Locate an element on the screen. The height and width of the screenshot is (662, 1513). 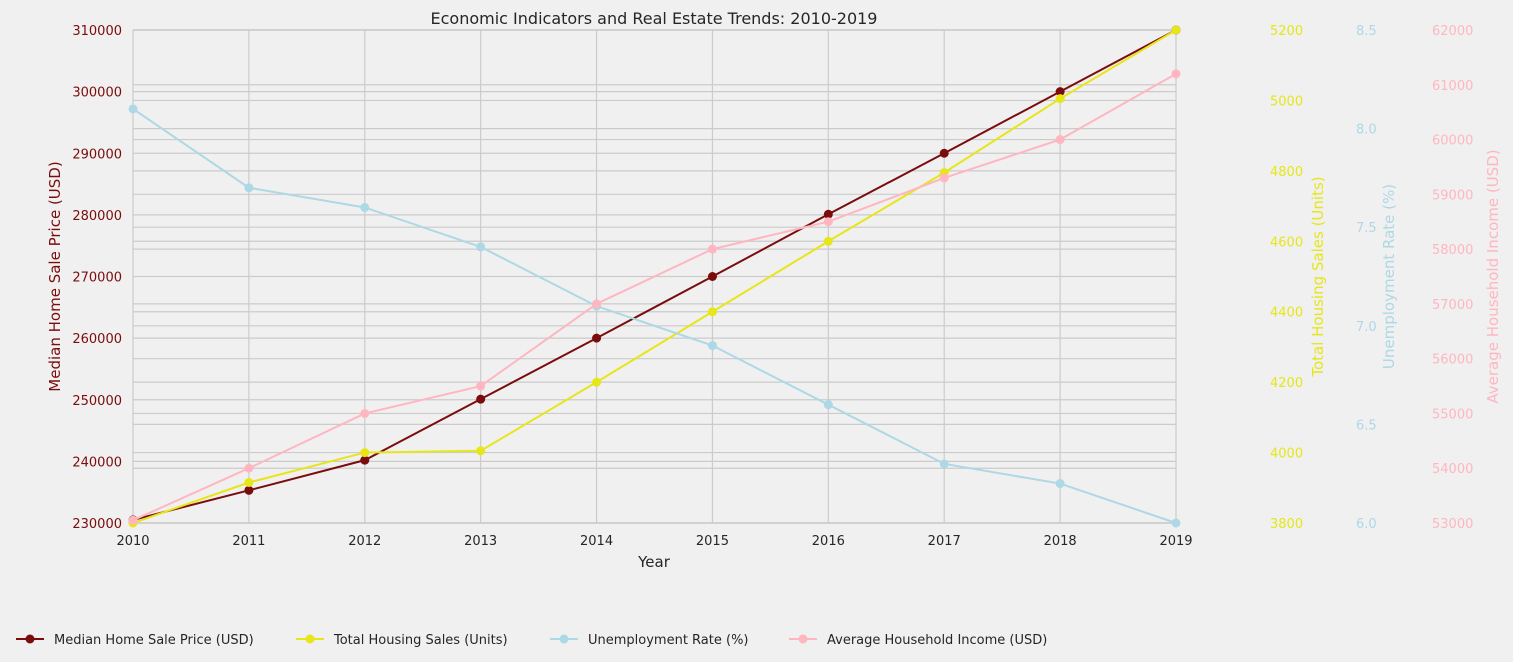
x-tick-label: 2015 is located at coordinates (712, 541).